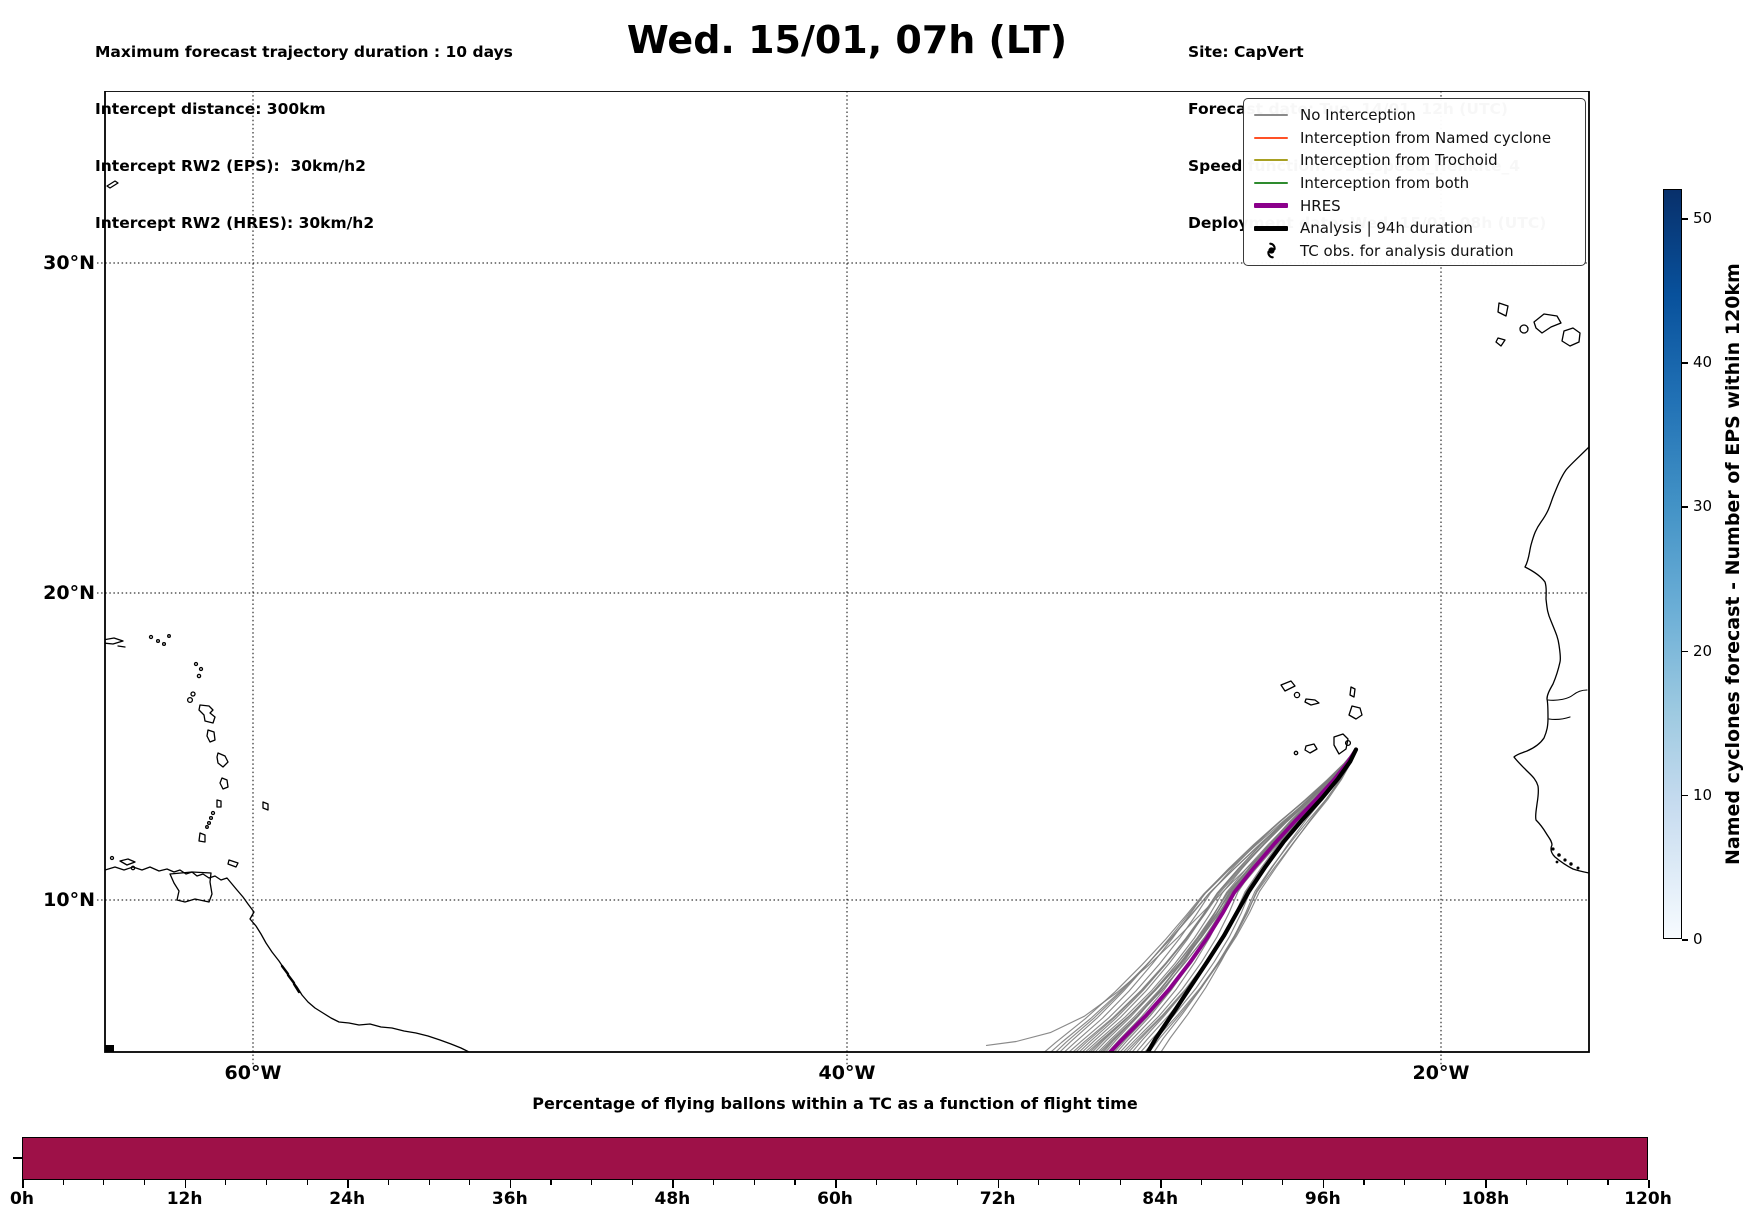 The image size is (1748, 1213). I want to click on corner-land, so click(109, 1048).